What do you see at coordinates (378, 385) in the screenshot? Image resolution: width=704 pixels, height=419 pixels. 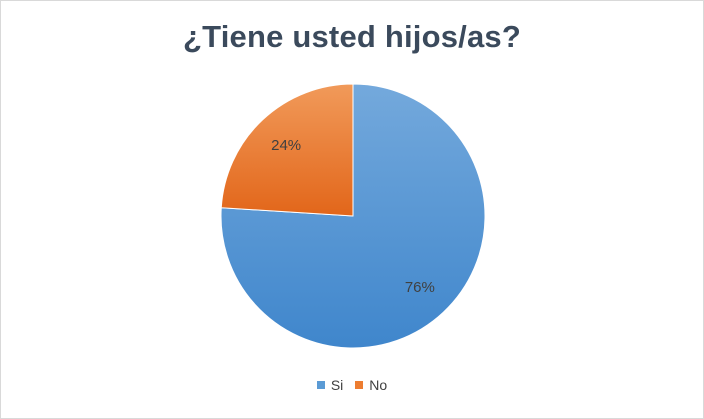 I see `legend-label-no: No` at bounding box center [378, 385].